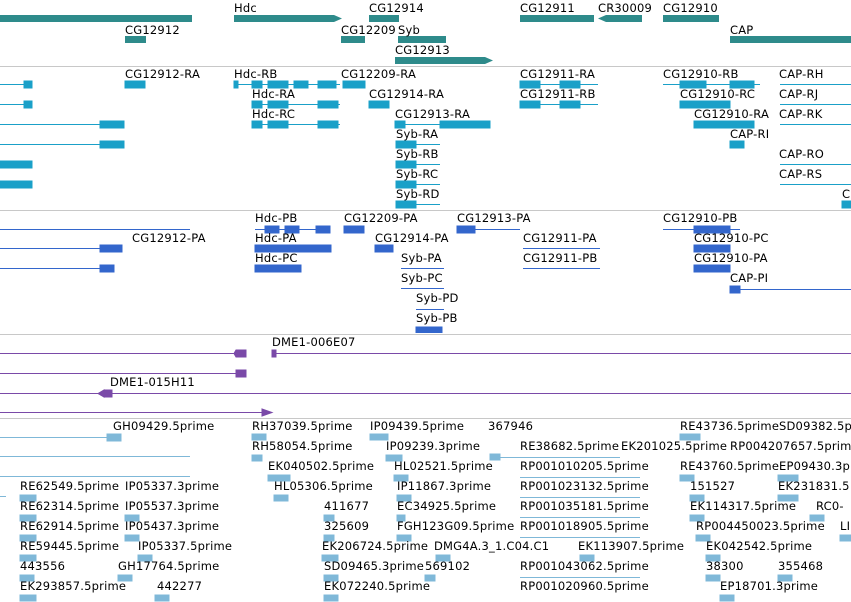 The width and height of the screenshot is (851, 602). I want to click on est-label: RE62549.5prime, so click(70, 486).